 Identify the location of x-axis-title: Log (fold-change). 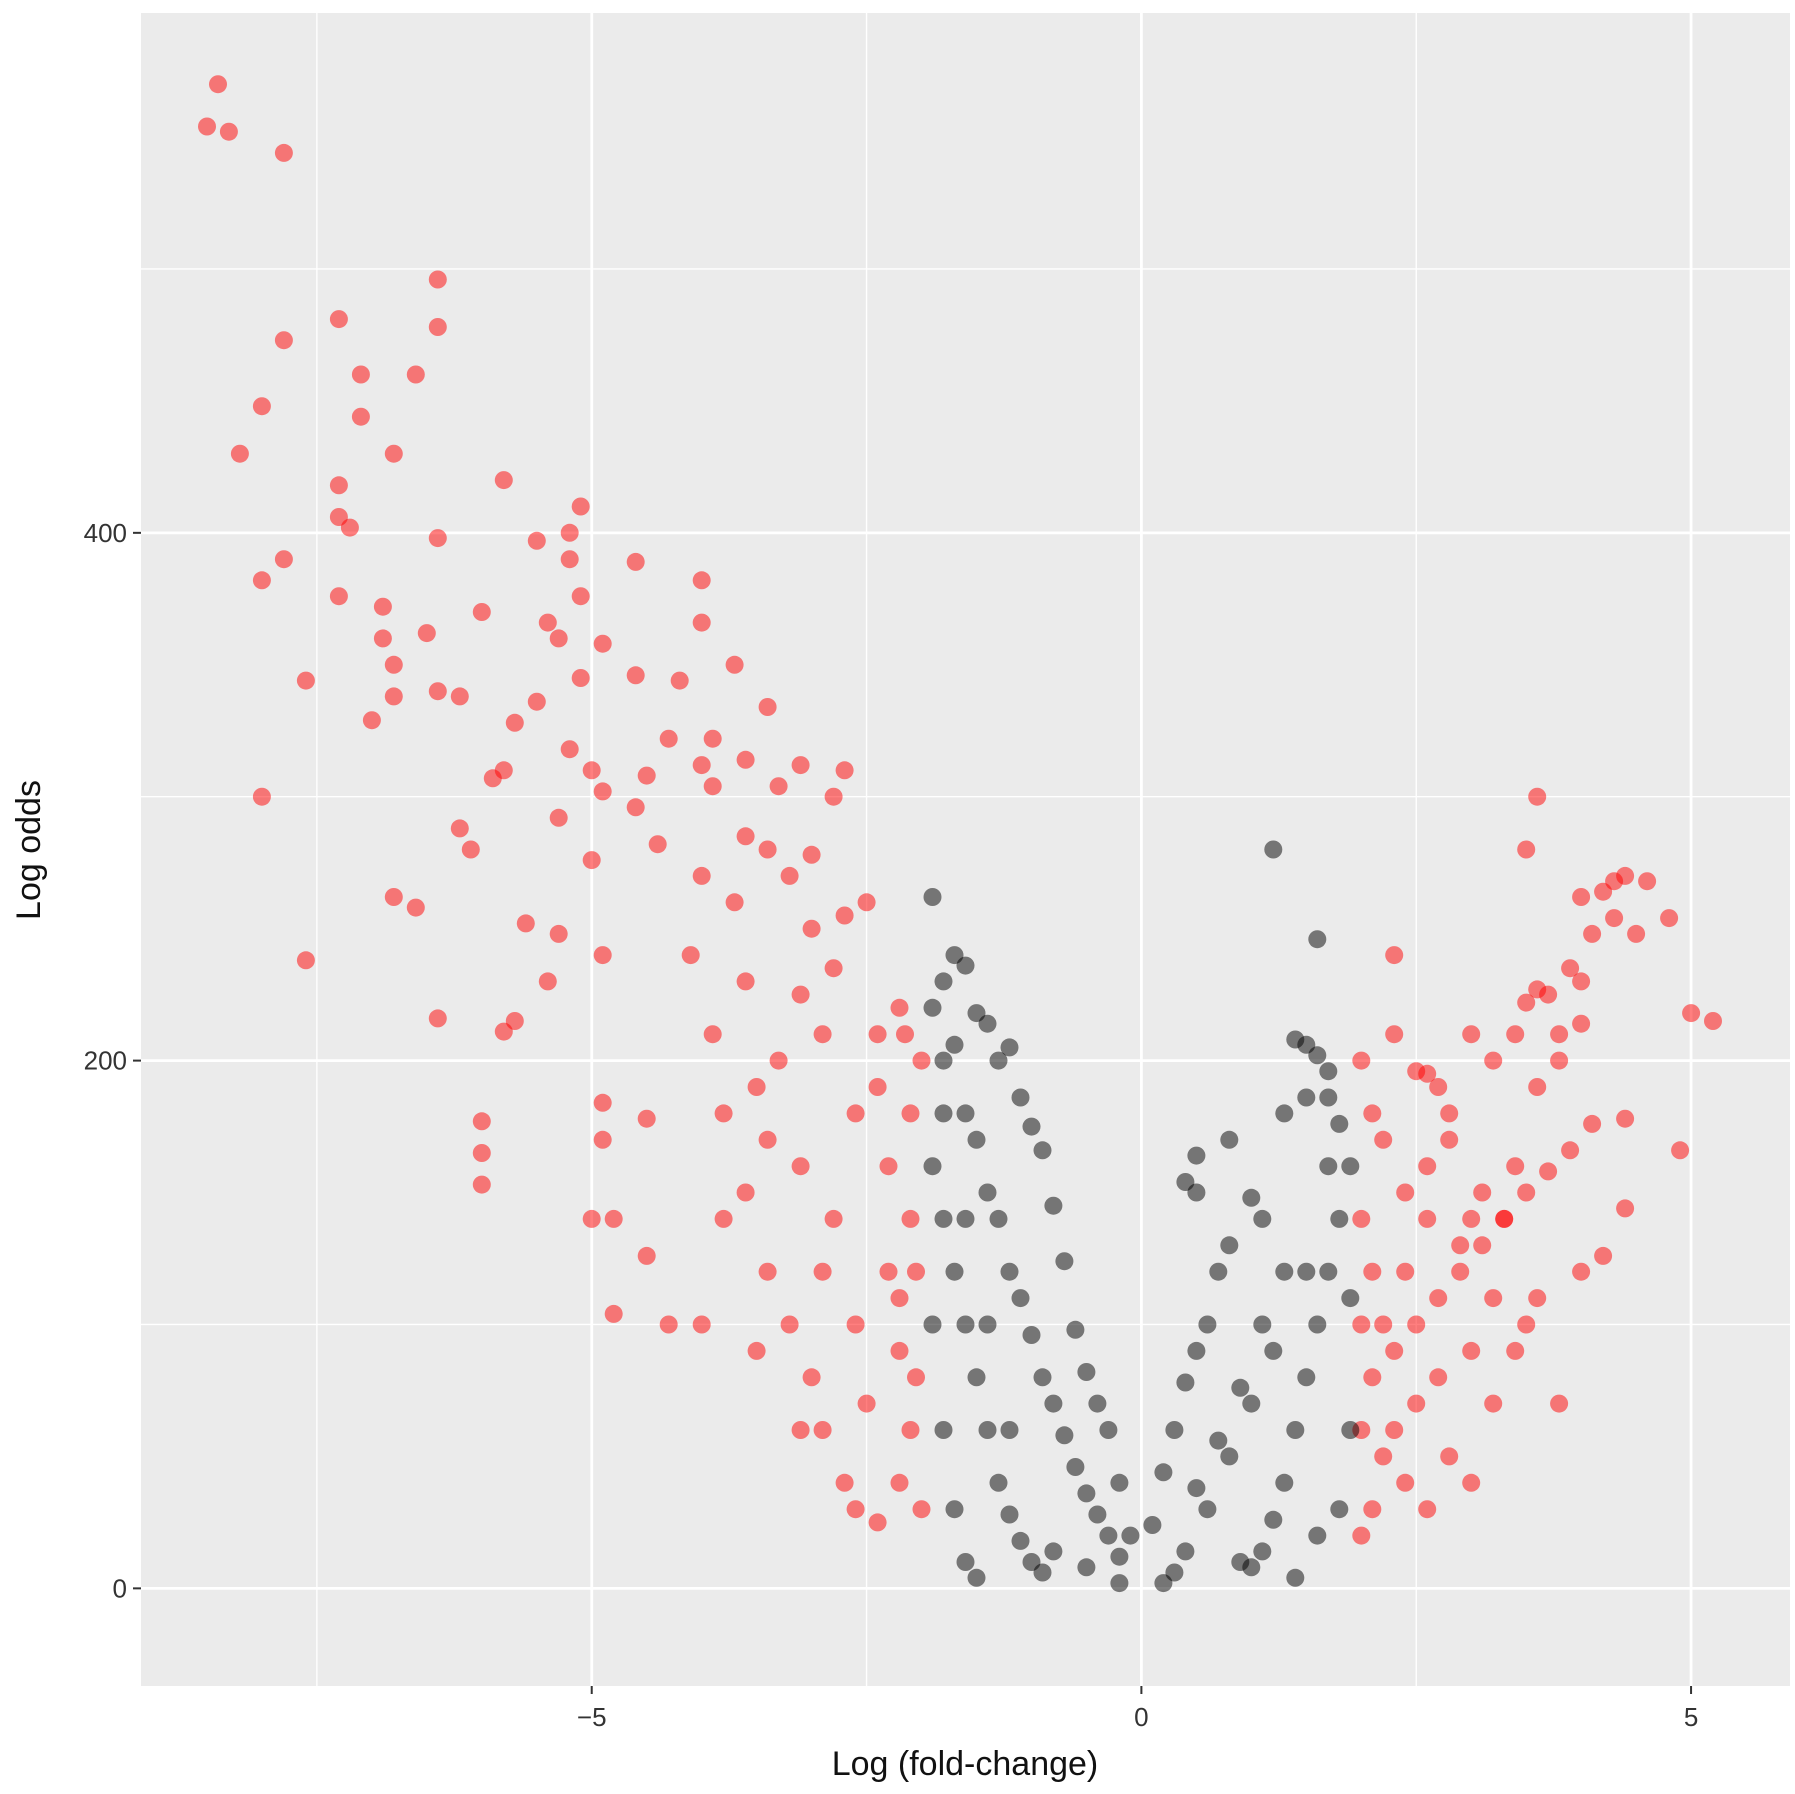
(965, 1764).